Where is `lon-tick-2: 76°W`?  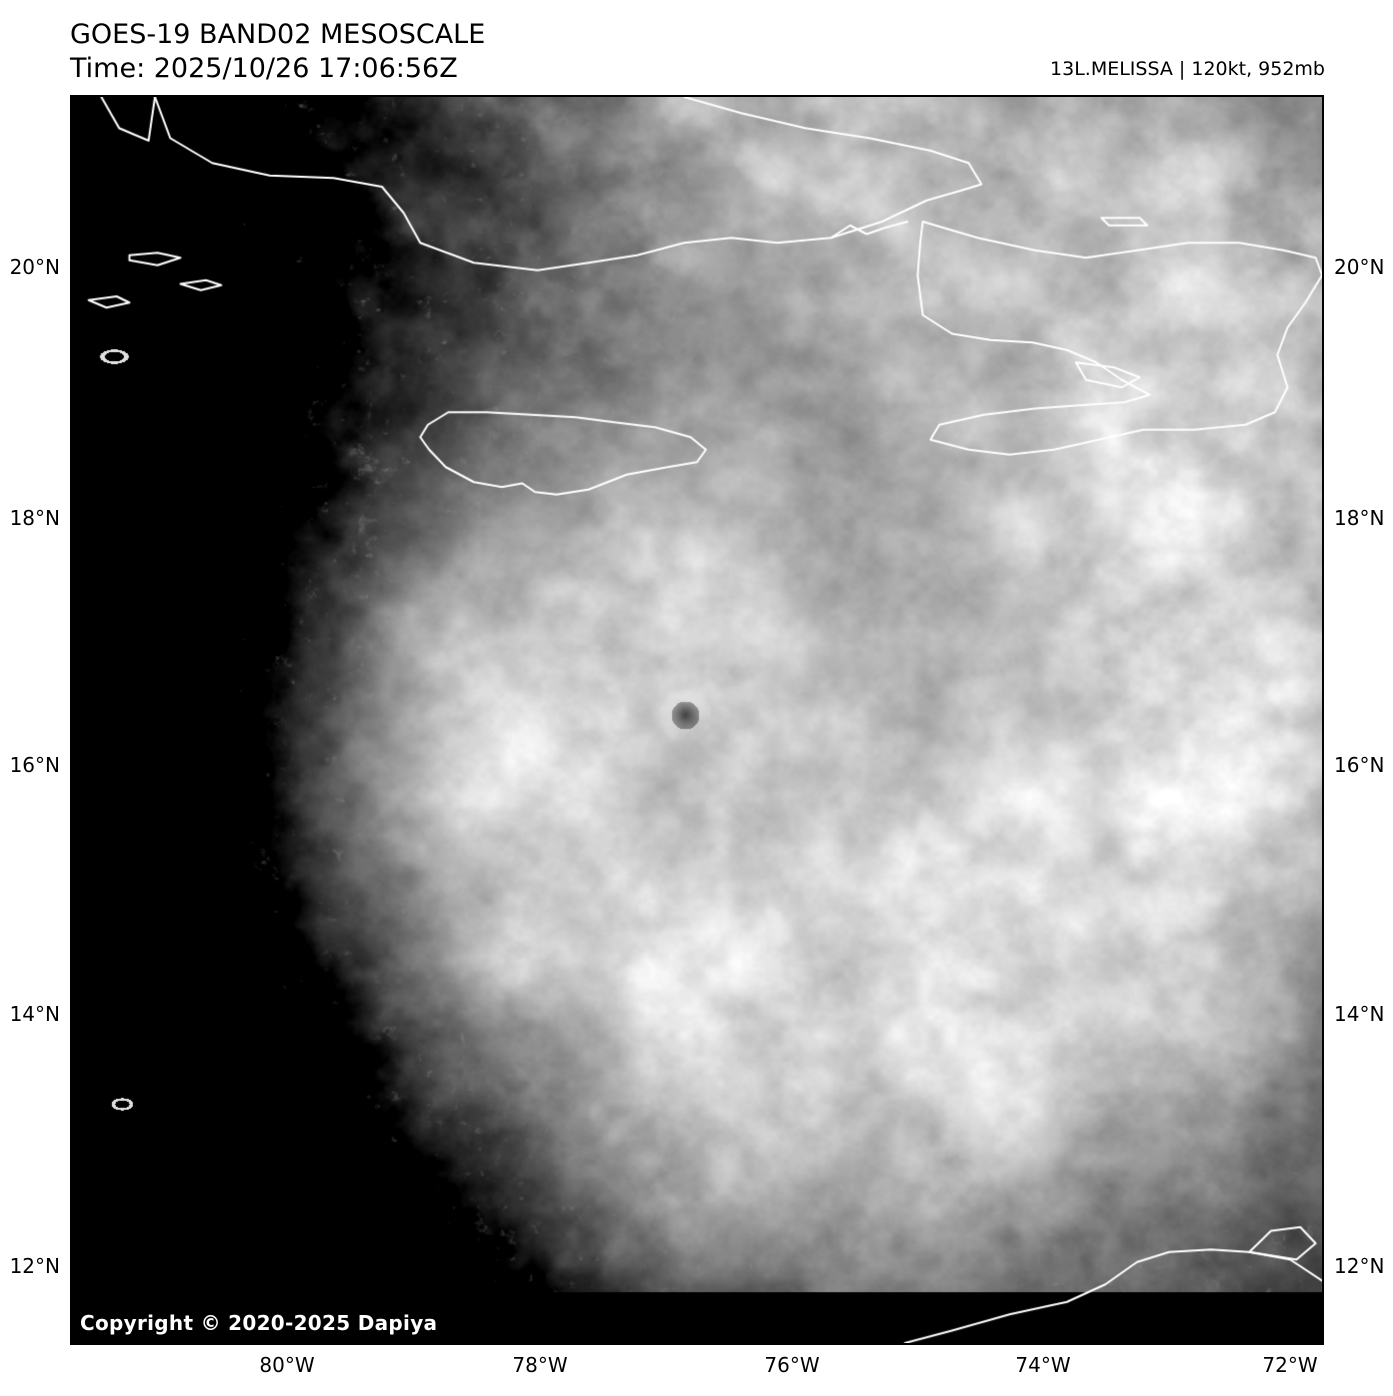
lon-tick-2: 76°W is located at coordinates (792, 1365).